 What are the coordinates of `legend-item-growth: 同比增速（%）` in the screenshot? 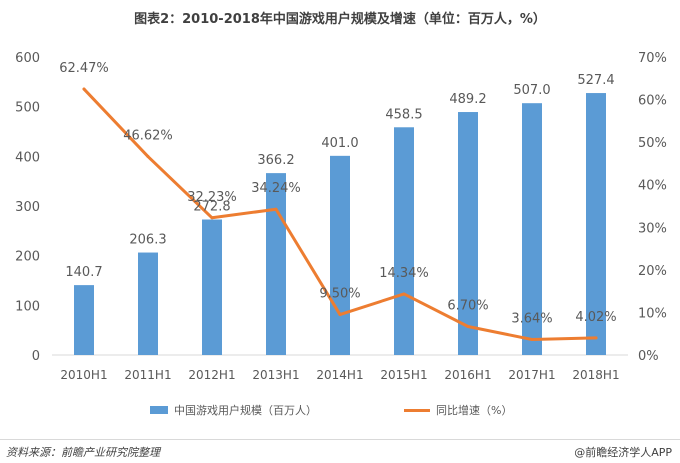 It's located at (458, 410).